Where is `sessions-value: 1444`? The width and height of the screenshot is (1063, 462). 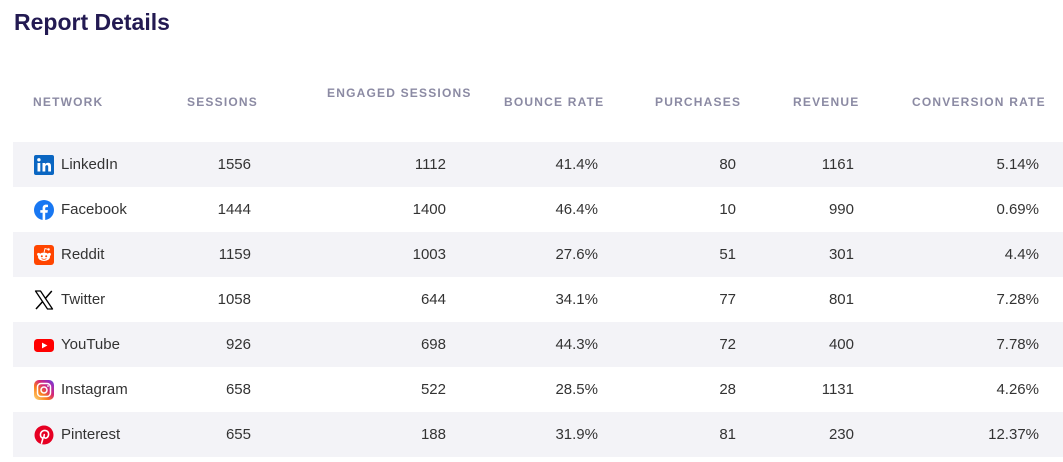
sessions-value: 1444 is located at coordinates (234, 209).